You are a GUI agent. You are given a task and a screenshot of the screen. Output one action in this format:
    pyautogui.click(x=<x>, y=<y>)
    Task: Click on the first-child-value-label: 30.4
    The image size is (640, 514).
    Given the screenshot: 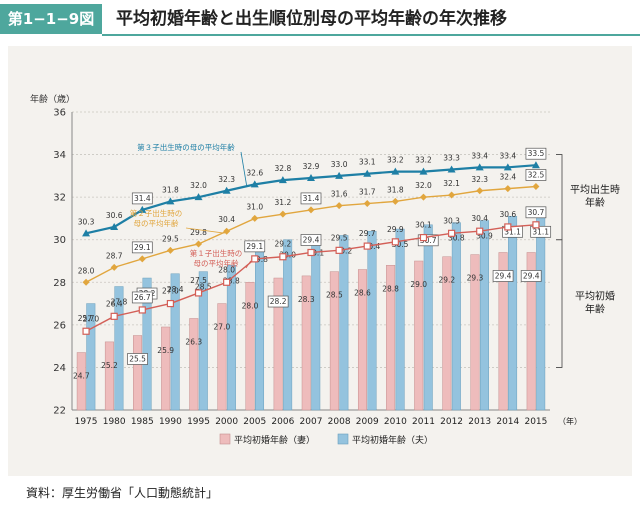 What is the action you would take?
    pyautogui.click(x=479, y=218)
    